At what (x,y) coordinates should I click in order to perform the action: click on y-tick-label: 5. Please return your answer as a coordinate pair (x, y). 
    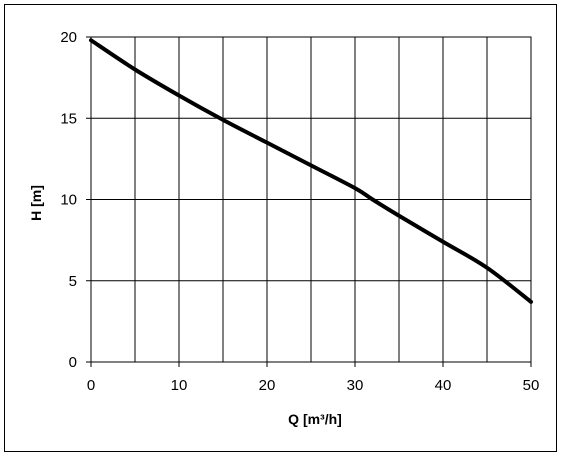
    Looking at the image, I should click on (73, 281).